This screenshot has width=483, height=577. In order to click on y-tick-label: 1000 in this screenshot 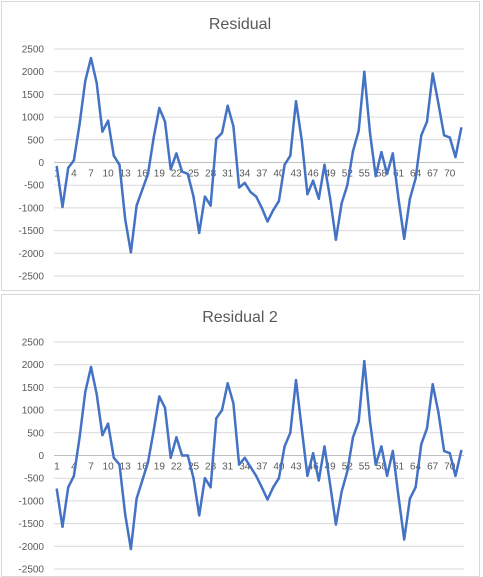, I will do `click(33, 118)`.